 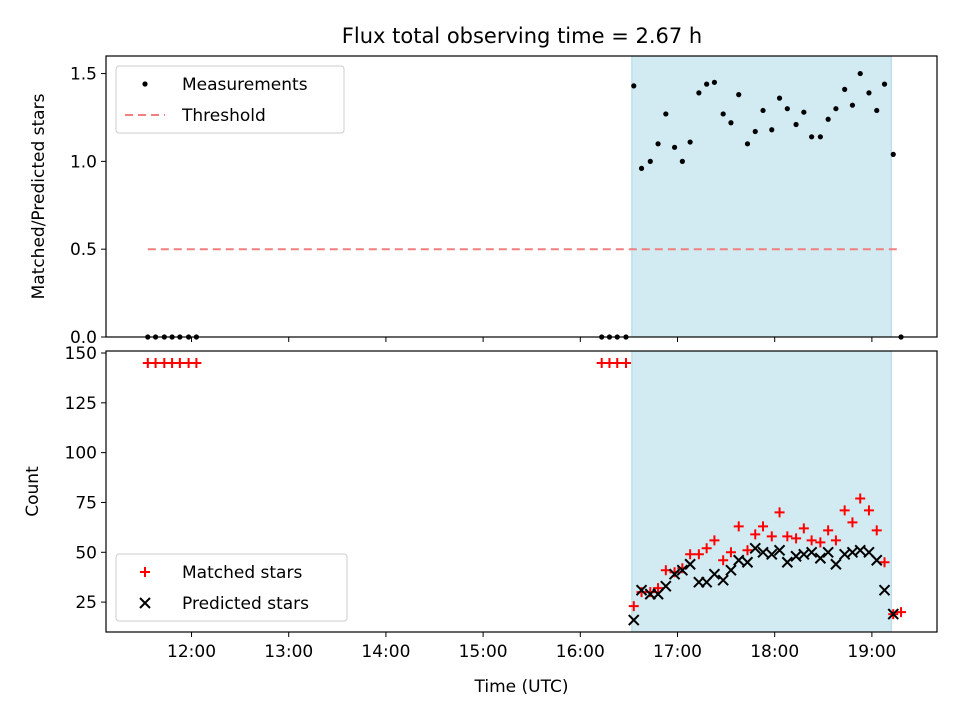 I want to click on bottom-ytick-label: 50, so click(x=86, y=553).